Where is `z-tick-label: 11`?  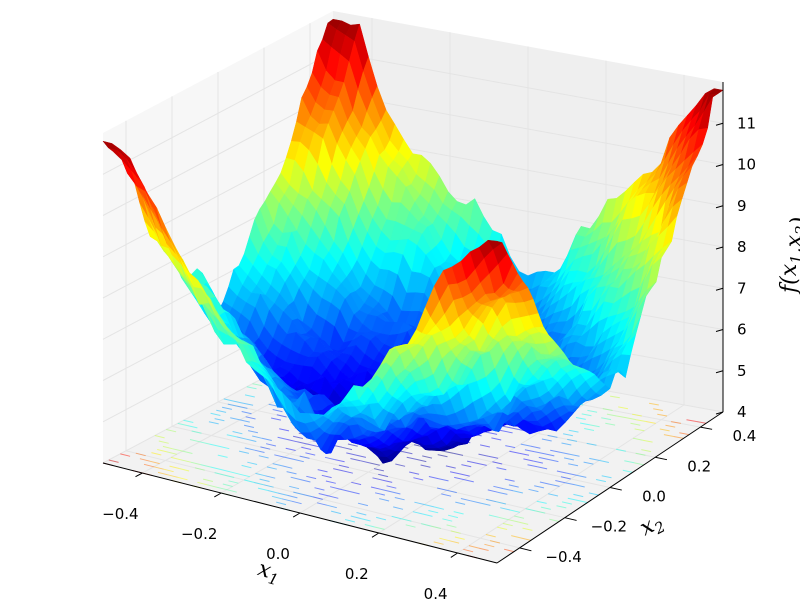
z-tick-label: 11 is located at coordinates (746, 123).